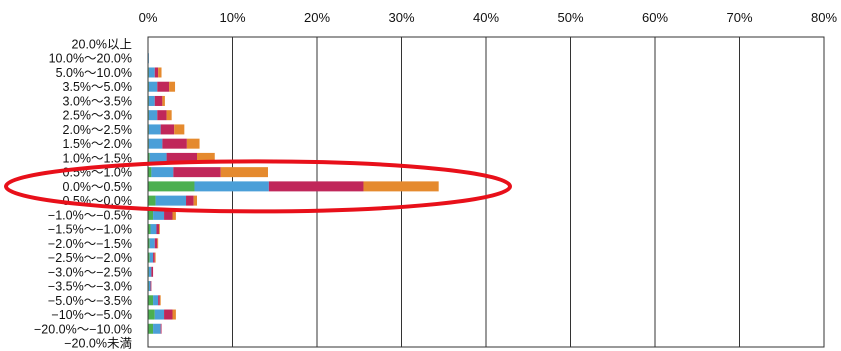  I want to click on x-tick-label: 0%, so click(148, 17).